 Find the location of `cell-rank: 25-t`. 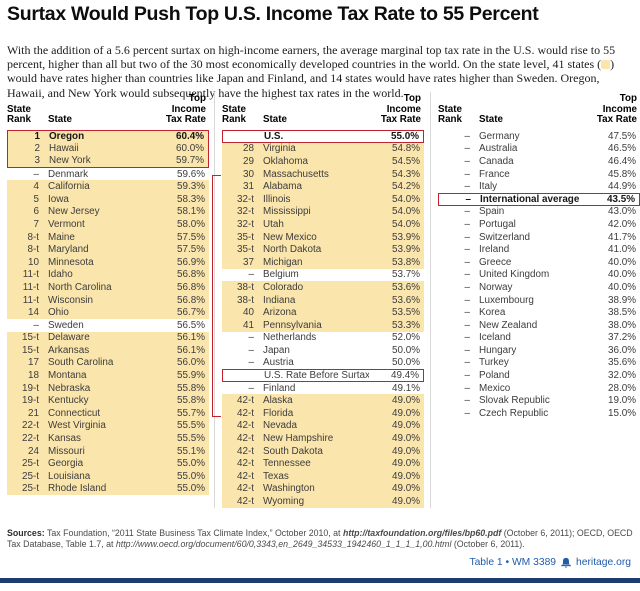

cell-rank: 25-t is located at coordinates (30, 464).